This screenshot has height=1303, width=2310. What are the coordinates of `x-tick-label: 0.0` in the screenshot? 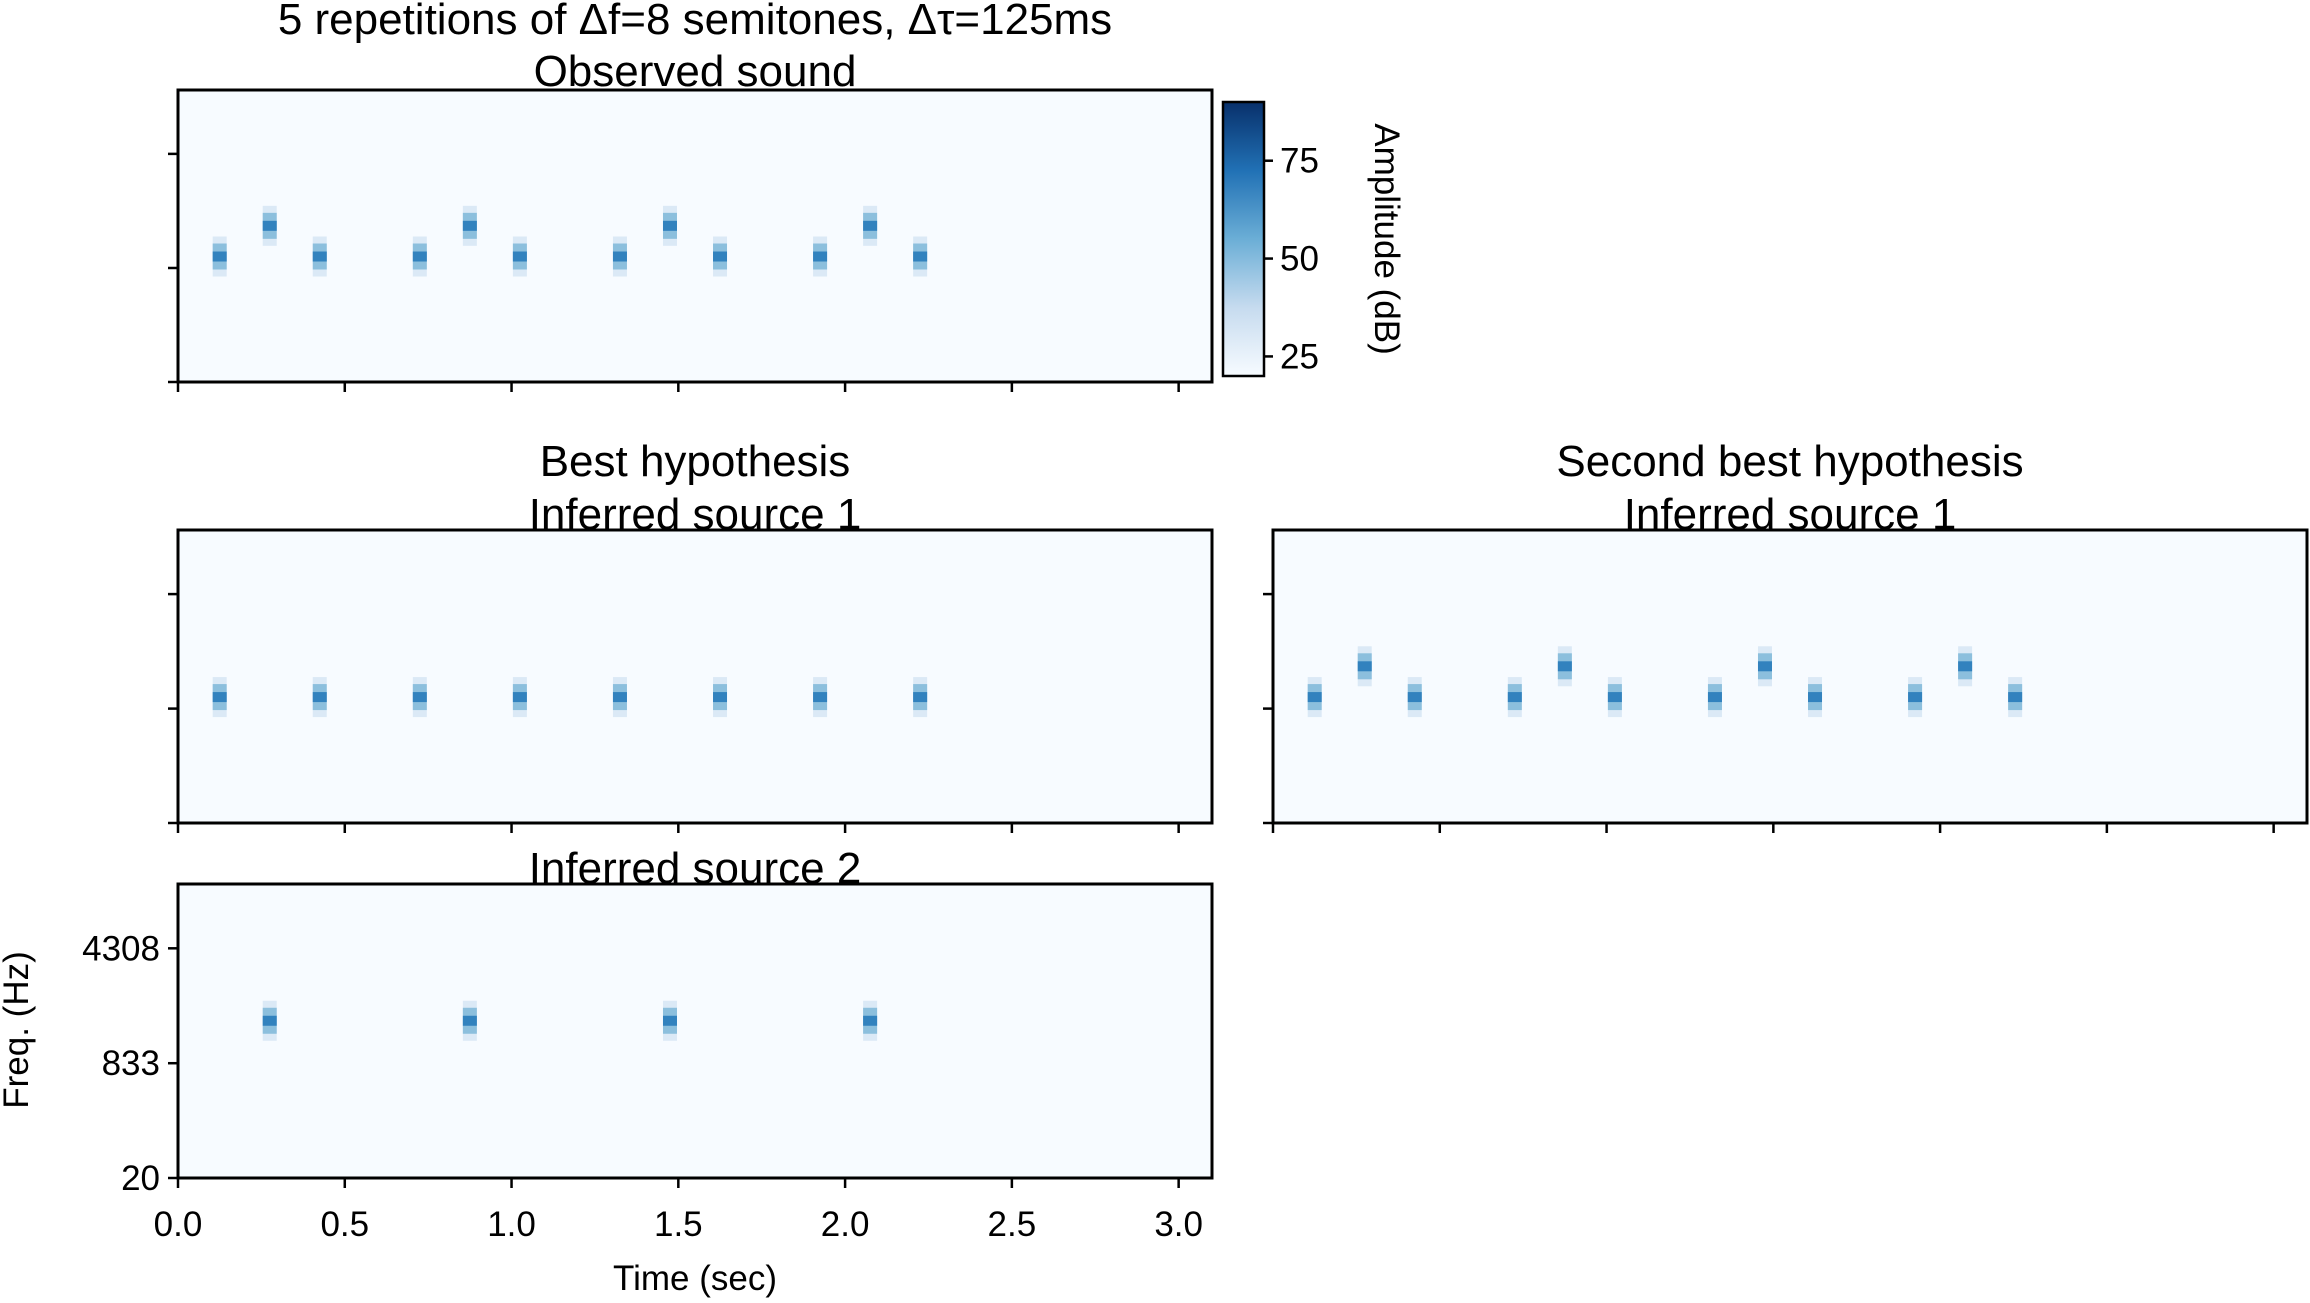 It's located at (178, 1224).